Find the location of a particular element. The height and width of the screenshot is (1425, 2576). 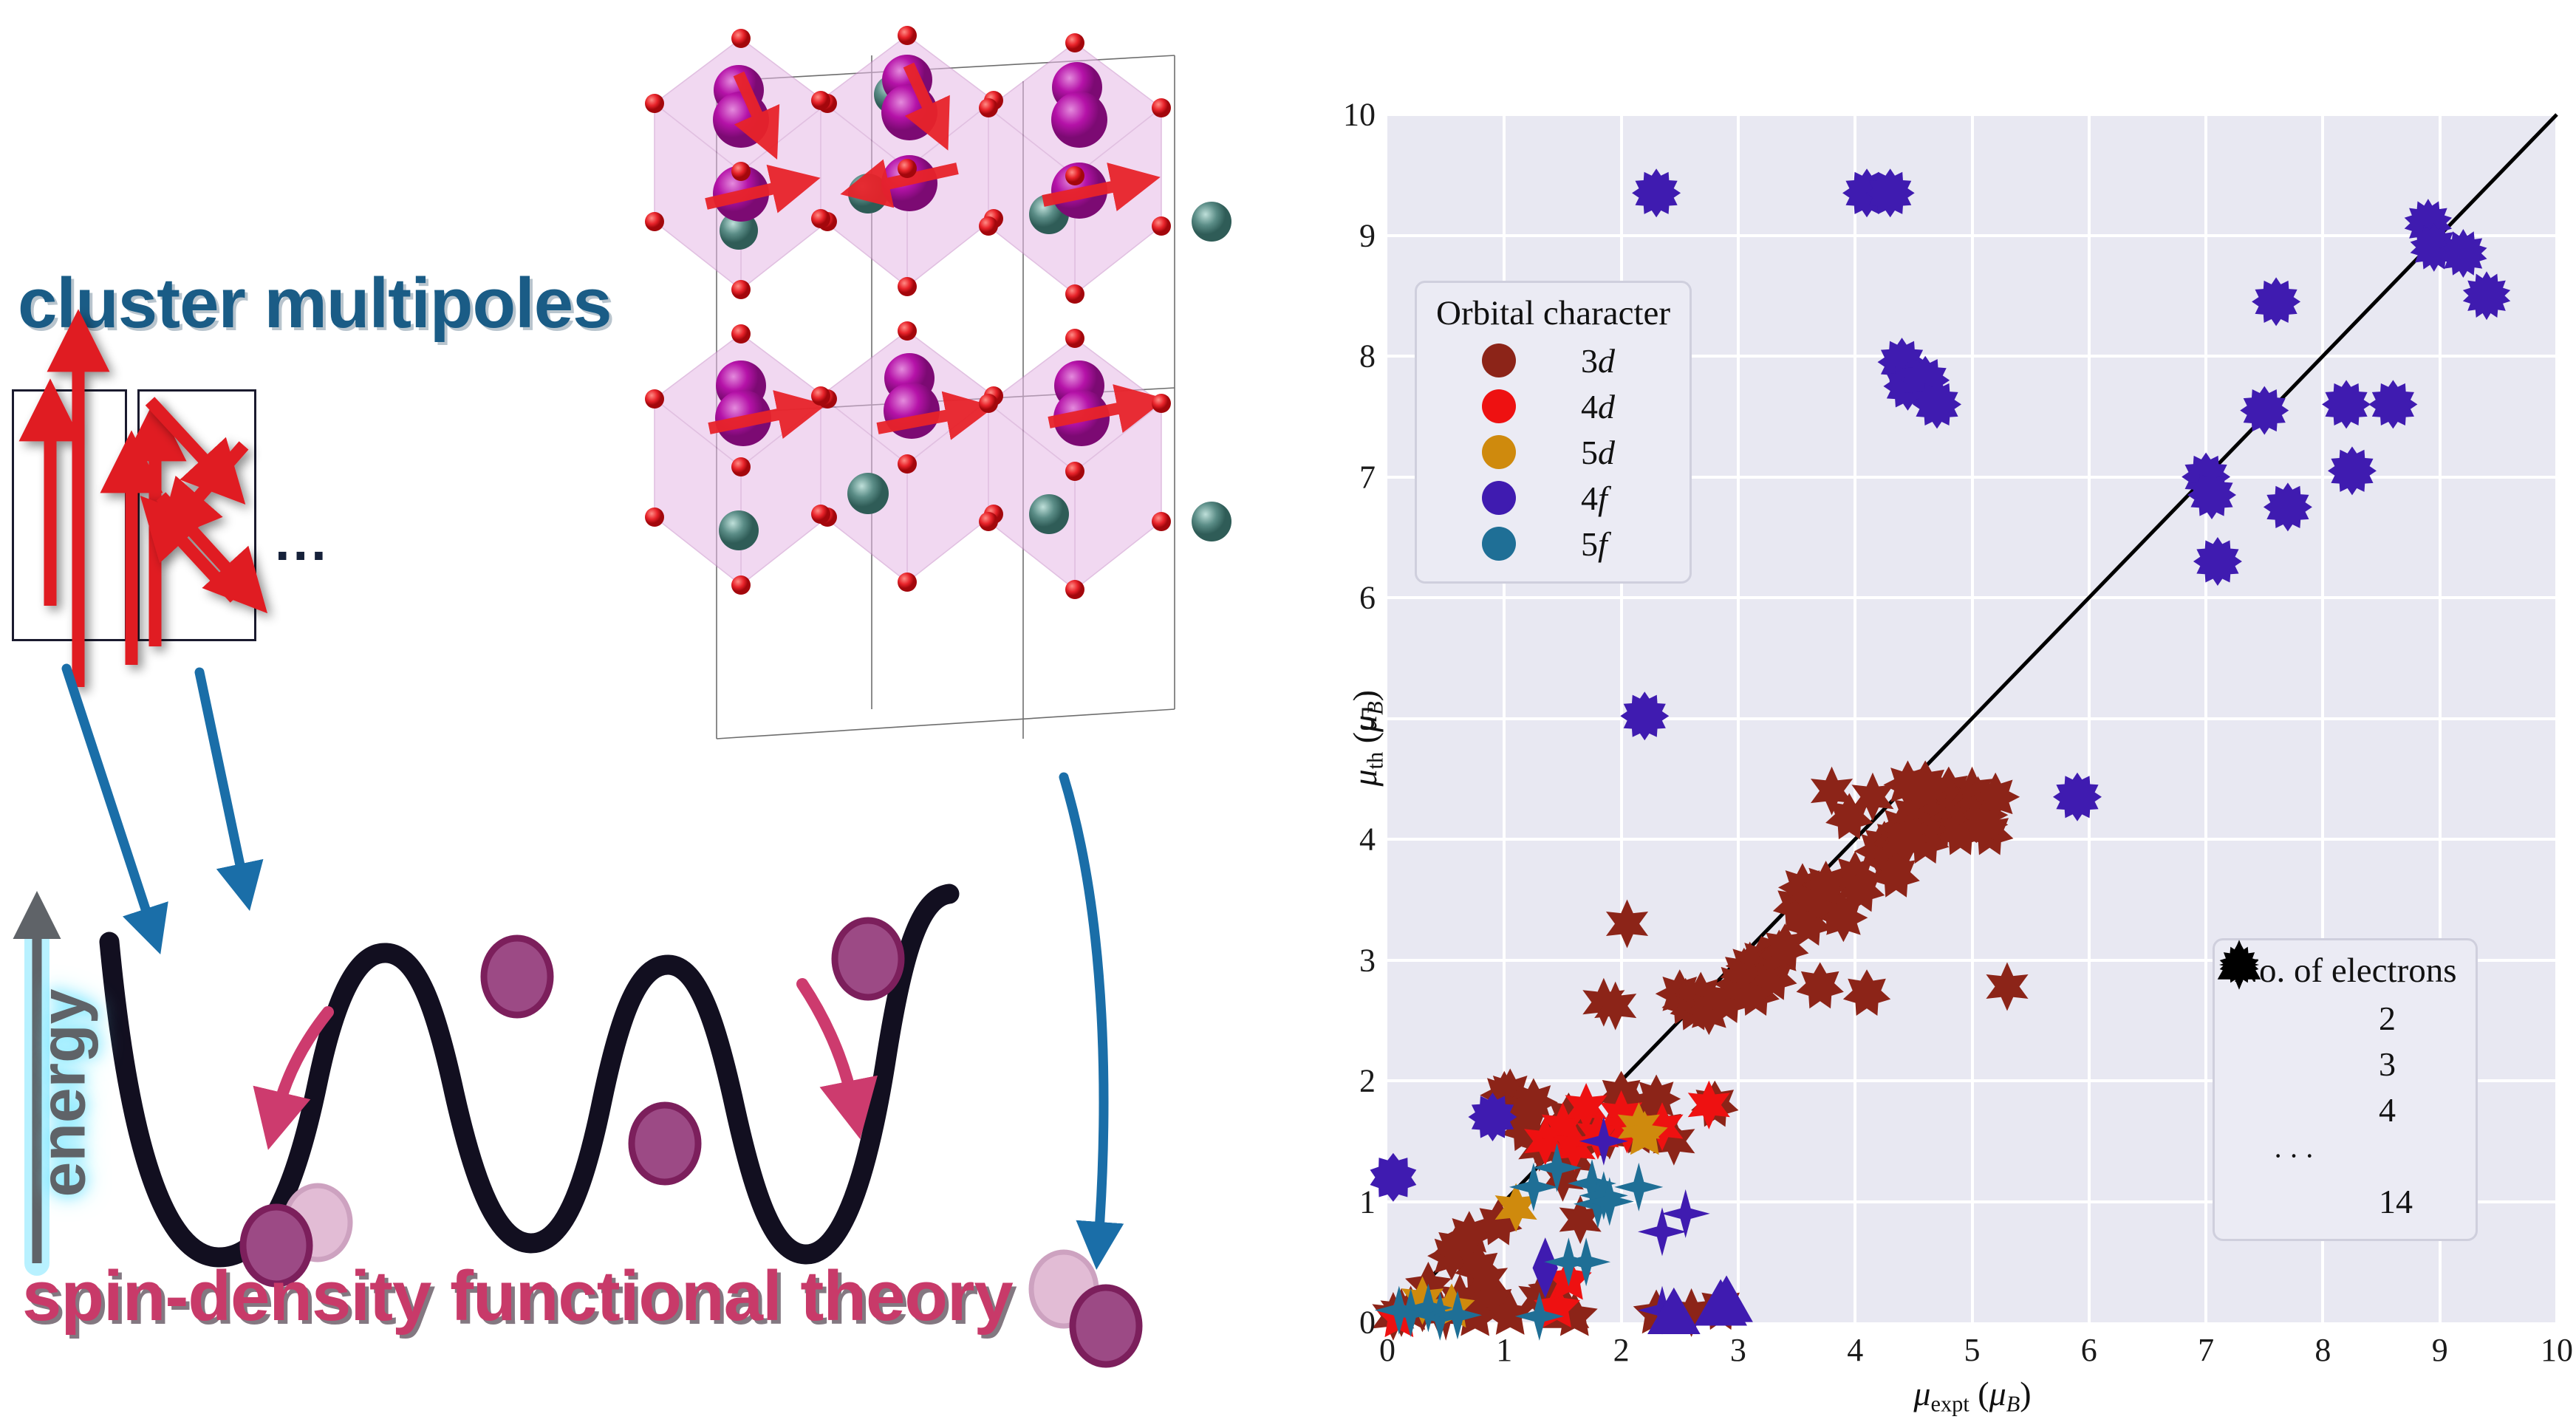

scatter-series-3d is located at coordinates (1700, 1050).